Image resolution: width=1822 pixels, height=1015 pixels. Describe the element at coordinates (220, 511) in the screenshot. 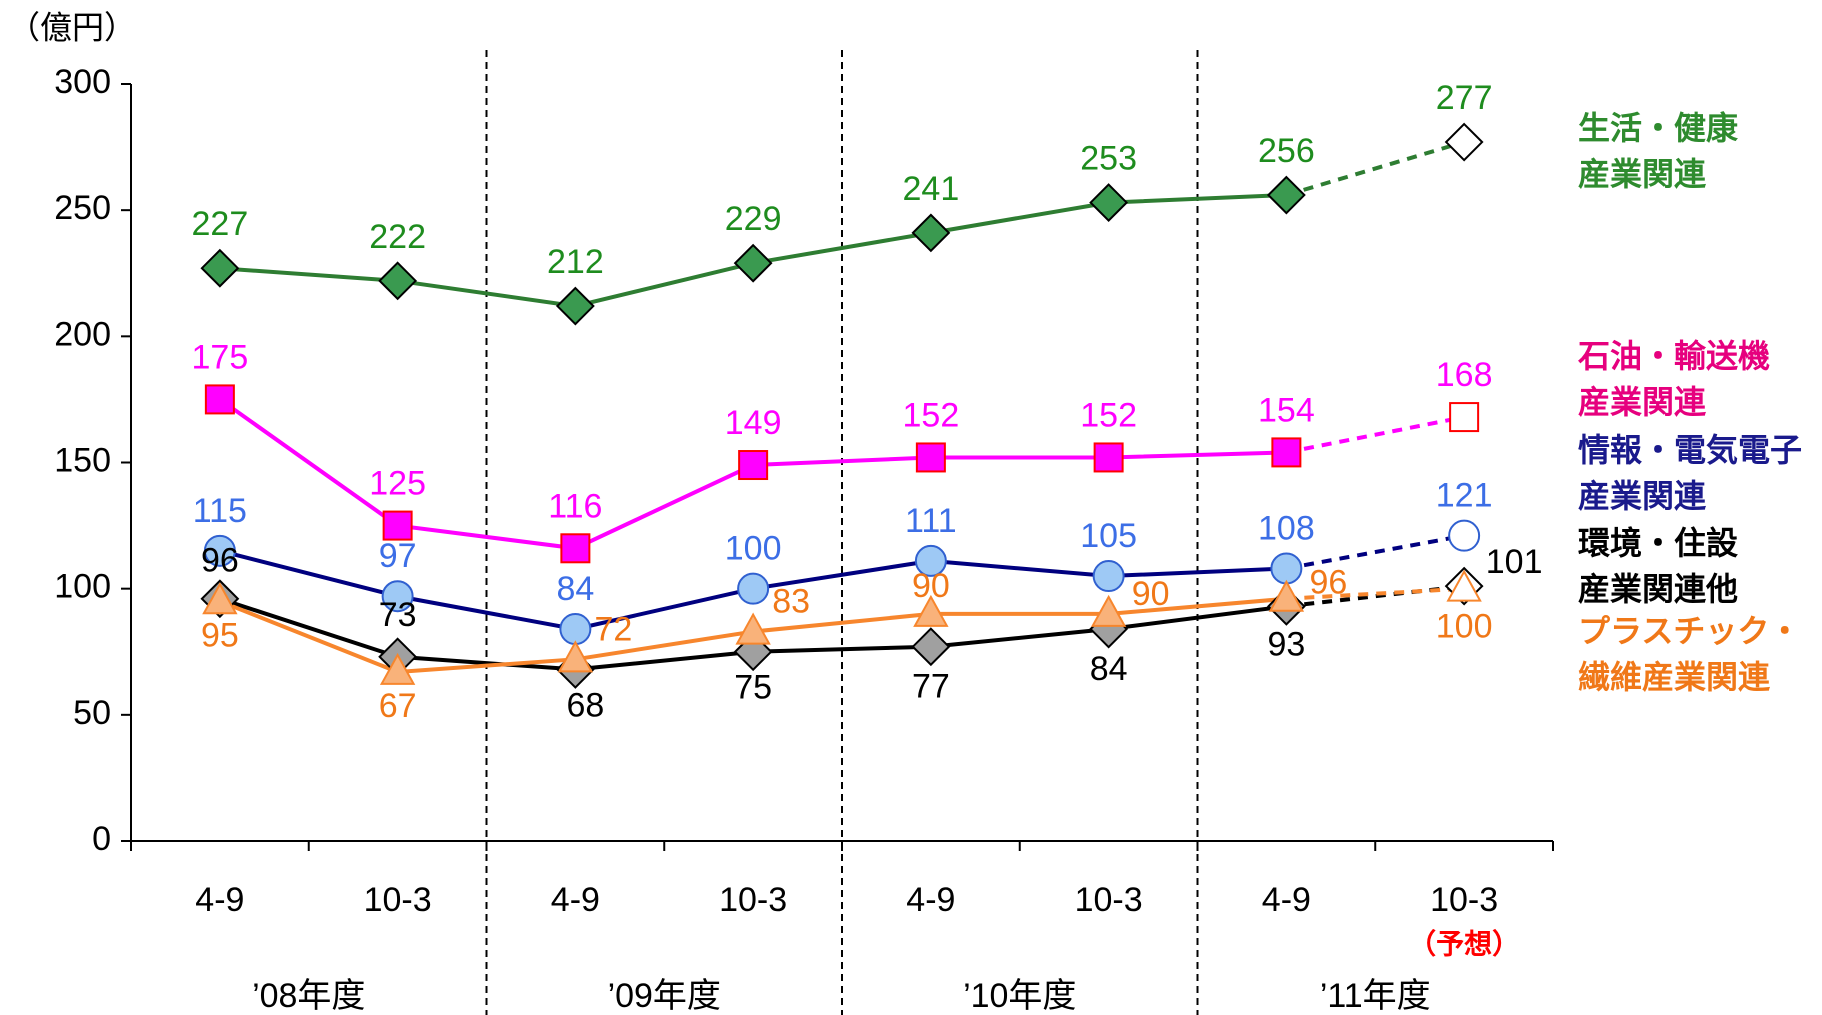

I see `data-label: 115` at that location.